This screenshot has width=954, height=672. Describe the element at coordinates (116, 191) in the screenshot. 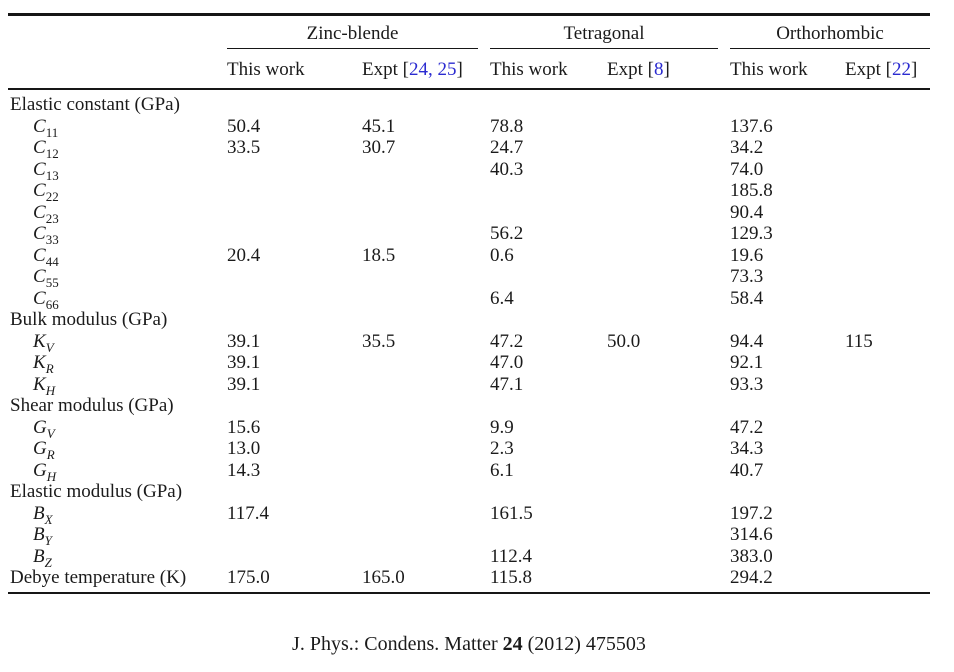

I see `row-label: C22` at that location.